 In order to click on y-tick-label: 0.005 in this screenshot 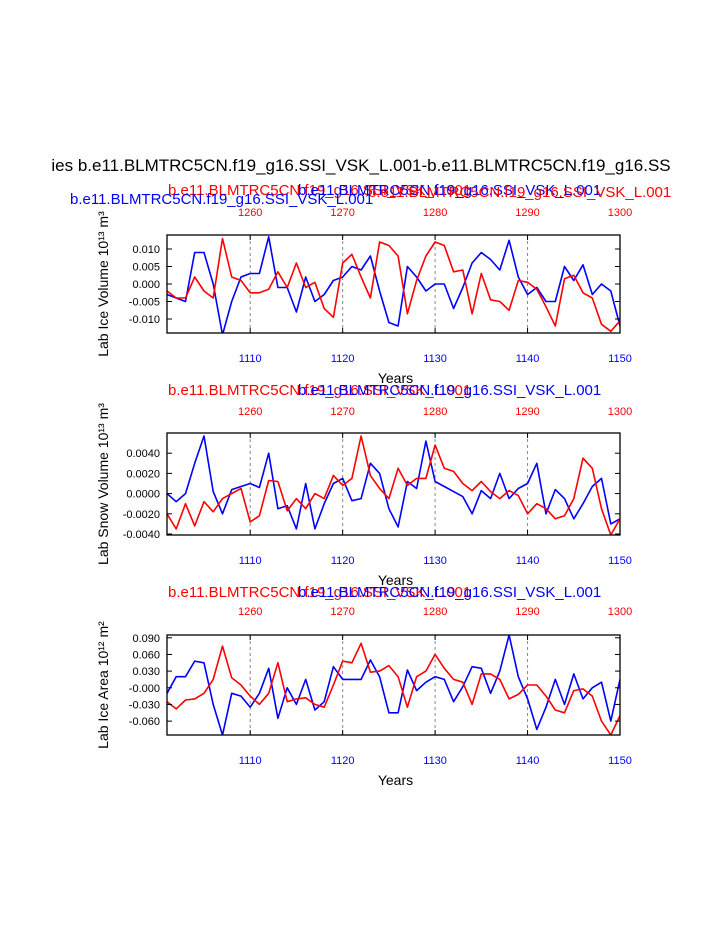, I will do `click(146, 268)`.